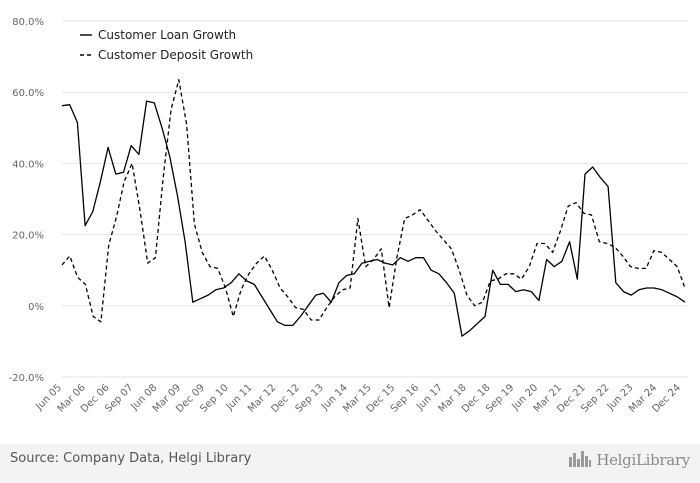 This screenshot has width=700, height=483. Describe the element at coordinates (175, 55) in the screenshot. I see `legend-label-deposit: Customer Deposit Growth` at that location.